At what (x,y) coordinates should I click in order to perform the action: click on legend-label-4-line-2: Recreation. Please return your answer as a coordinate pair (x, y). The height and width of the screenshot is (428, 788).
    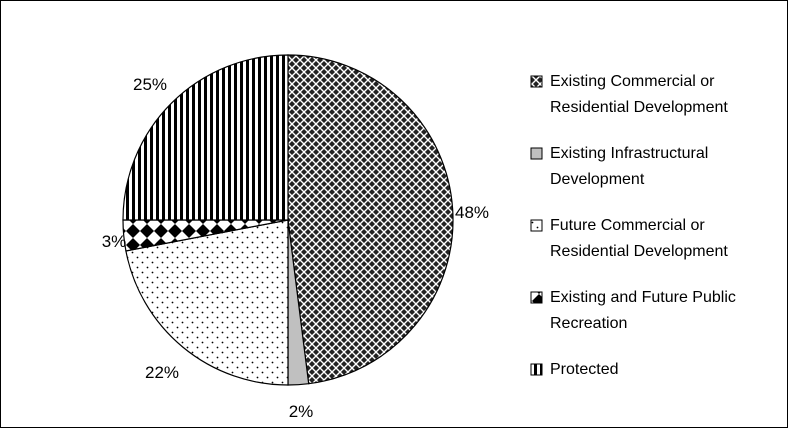
    Looking at the image, I should click on (588, 323).